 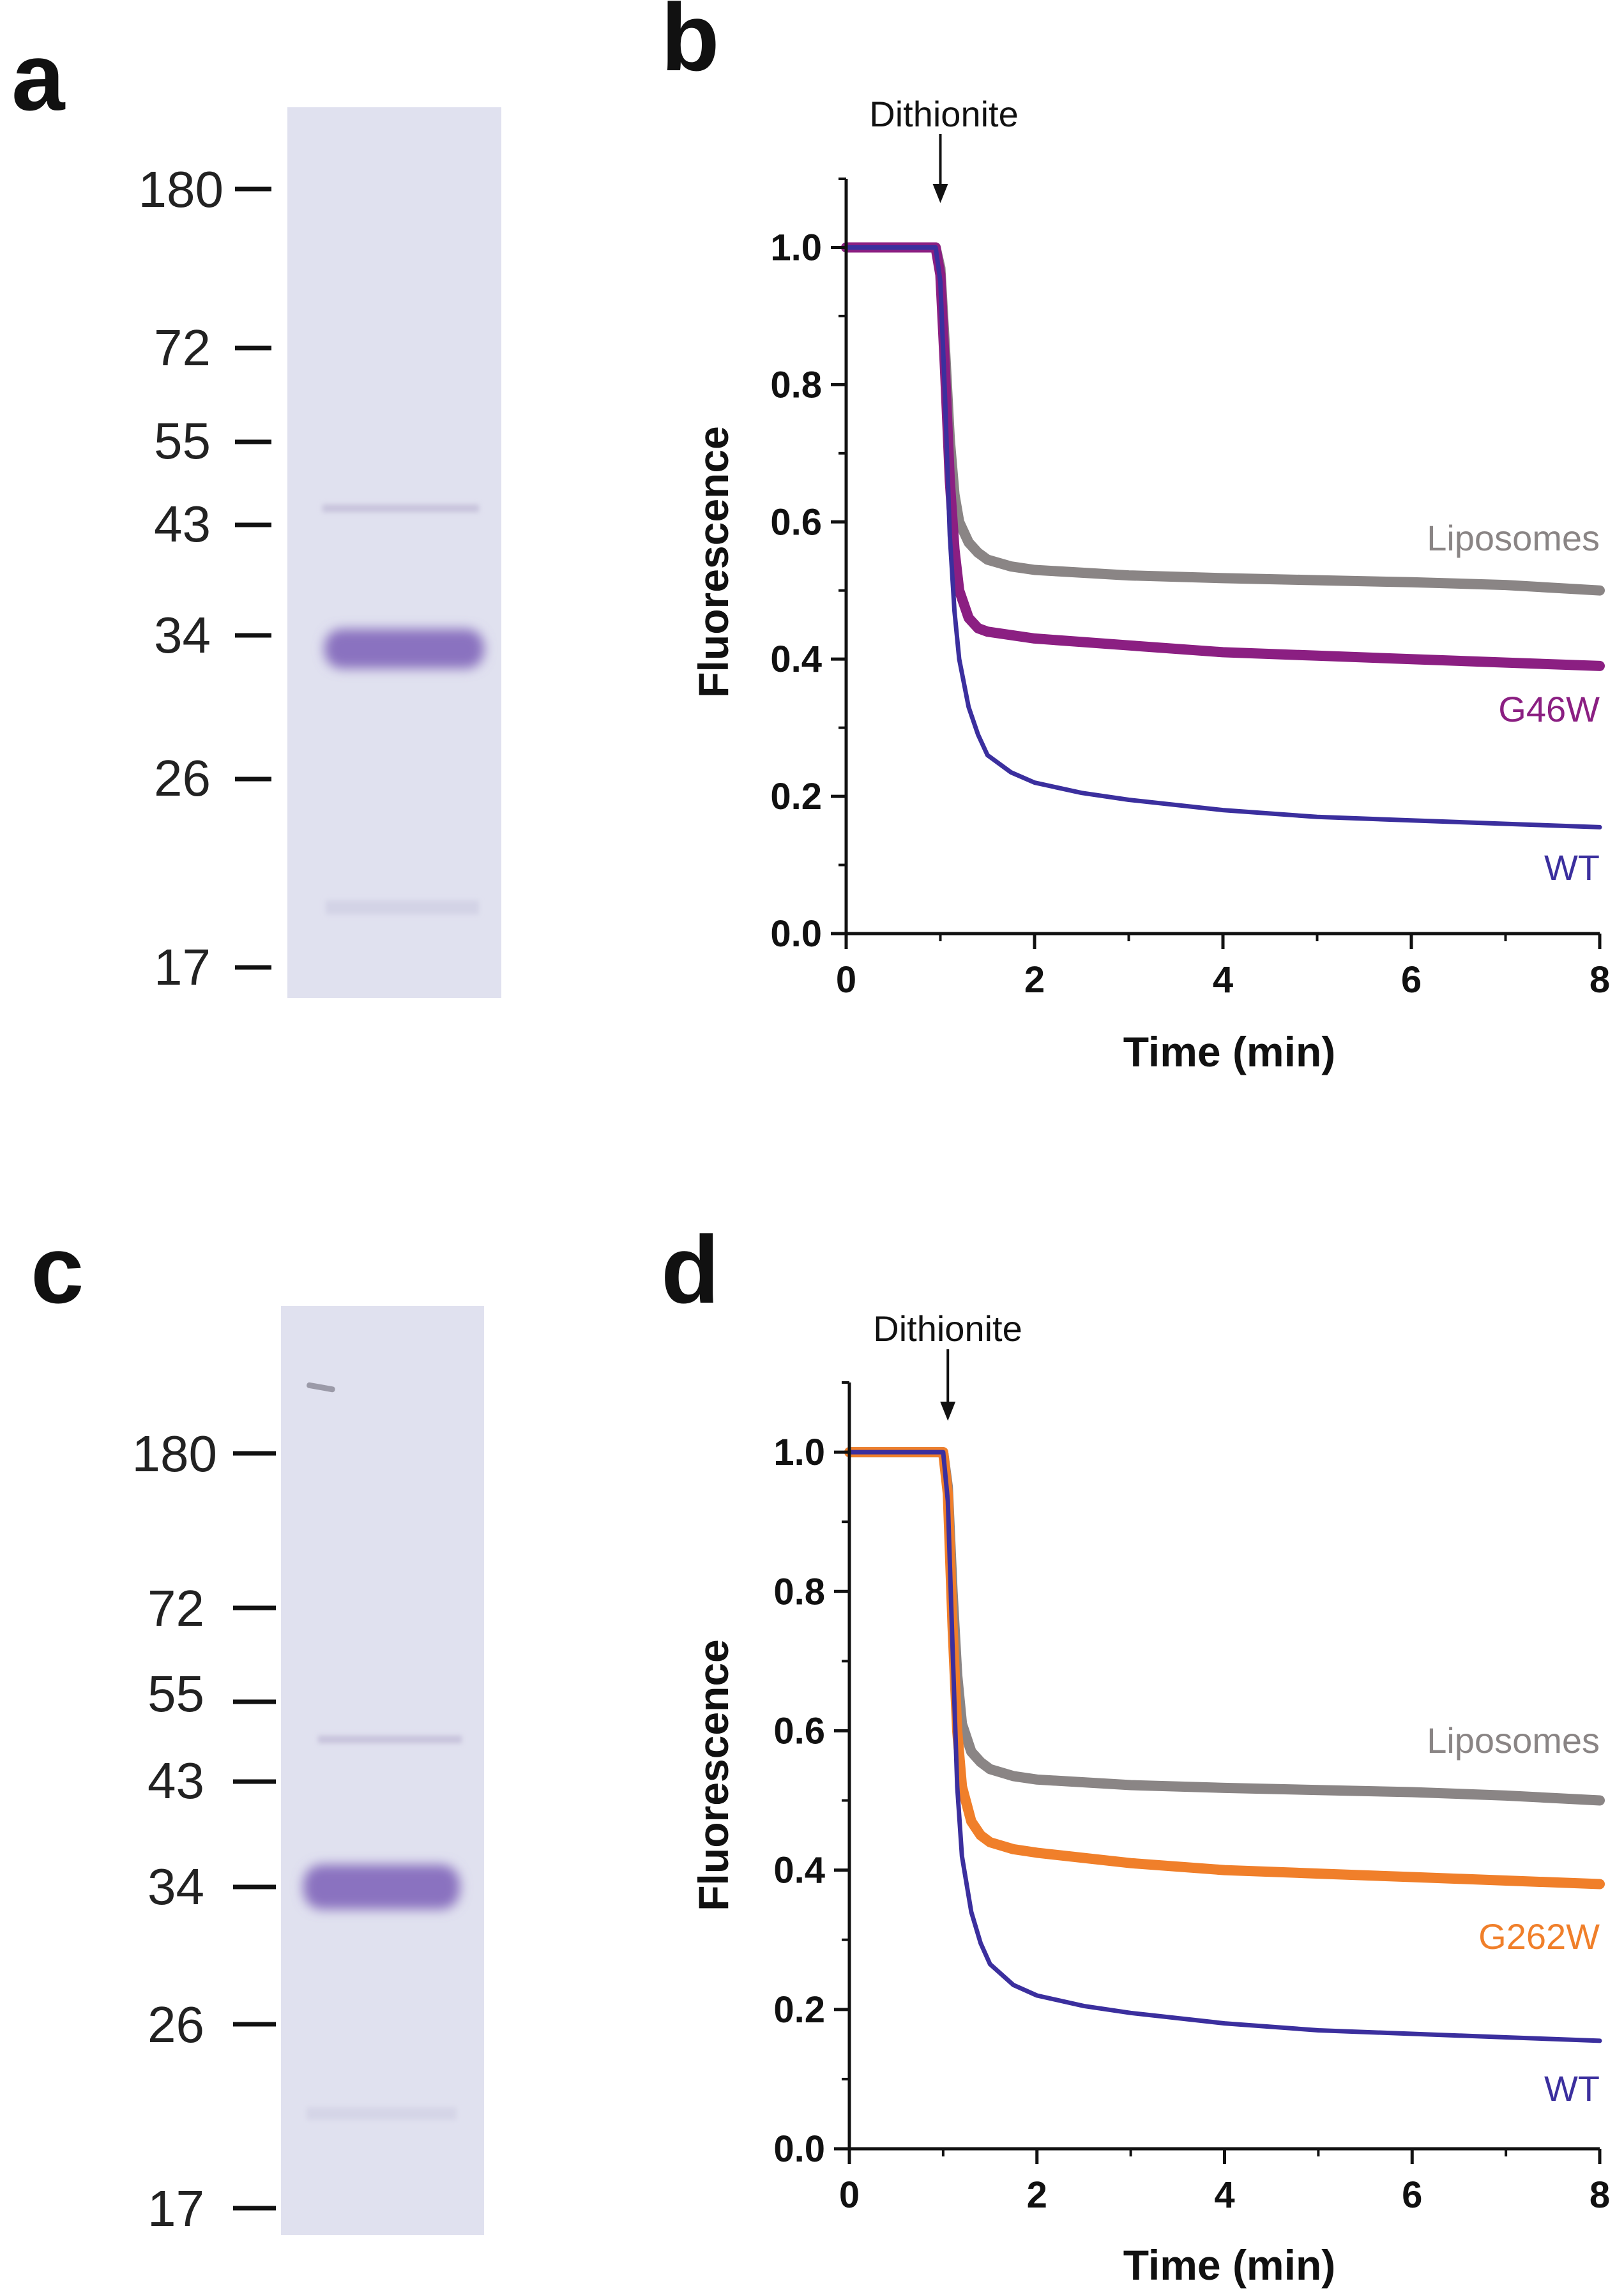 What do you see at coordinates (1224, 1746) in the screenshot?
I see `series-line-wt` at bounding box center [1224, 1746].